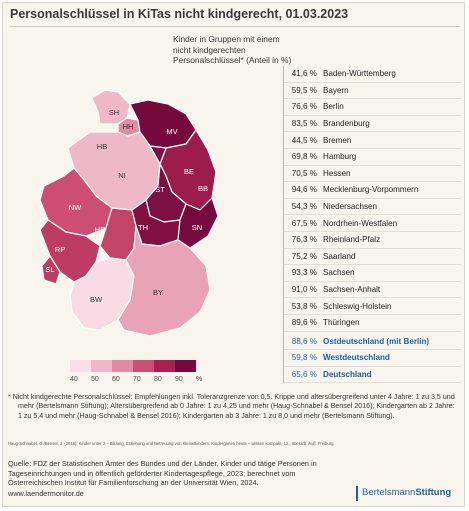  I want to click on row-value: 44,5 %, so click(304, 140).